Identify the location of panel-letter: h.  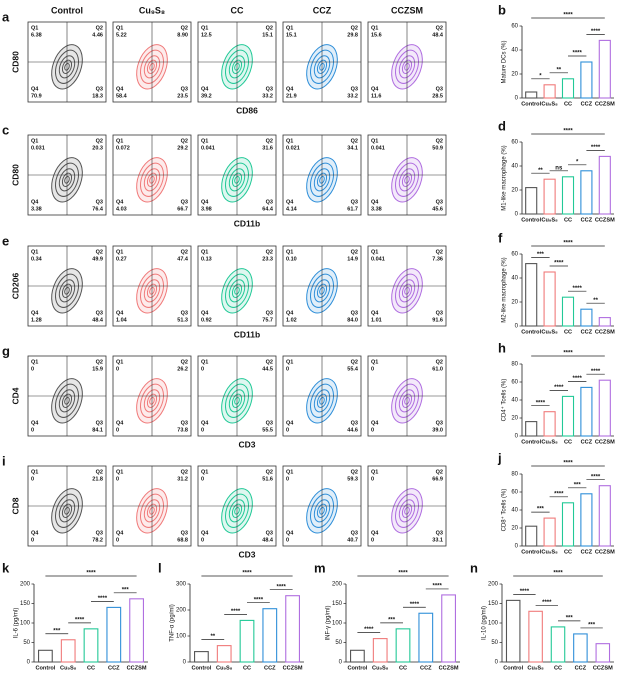
(502, 347).